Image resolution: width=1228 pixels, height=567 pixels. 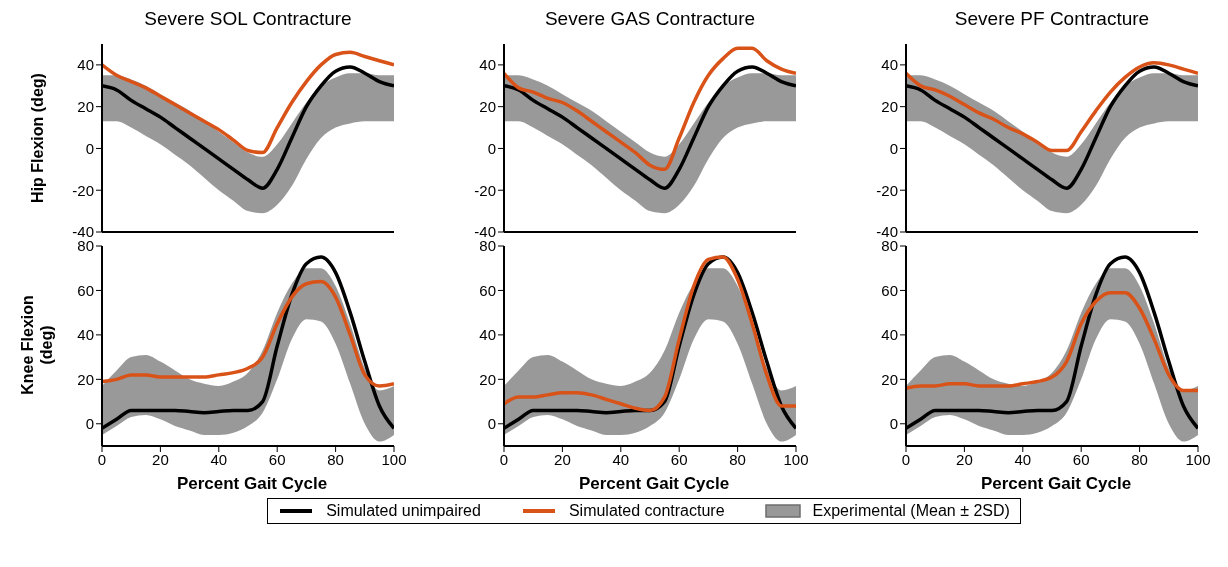 I want to click on legend-label: Experimental (Mean ± 2SD), so click(x=911, y=511).